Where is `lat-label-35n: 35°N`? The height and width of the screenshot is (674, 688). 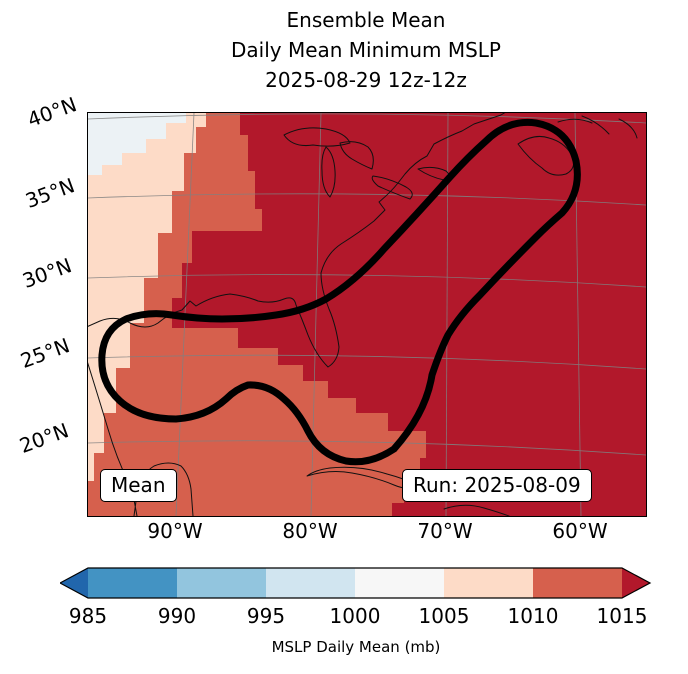
lat-label-35n: 35°N is located at coordinates (50, 193).